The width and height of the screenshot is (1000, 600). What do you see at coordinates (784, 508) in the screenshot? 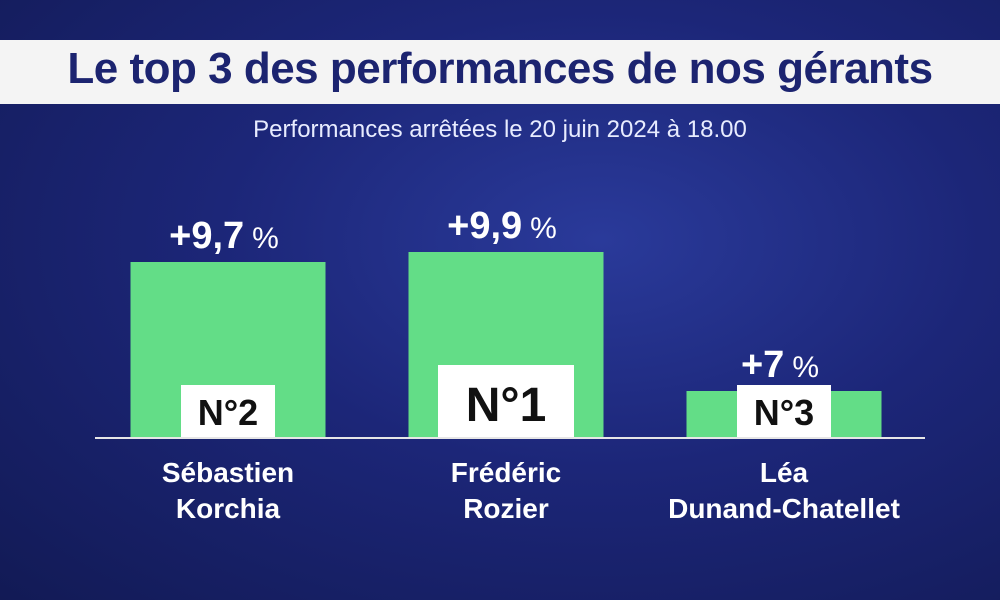
I see `bar-name-3-line-2: Dunand-Chatellet` at bounding box center [784, 508].